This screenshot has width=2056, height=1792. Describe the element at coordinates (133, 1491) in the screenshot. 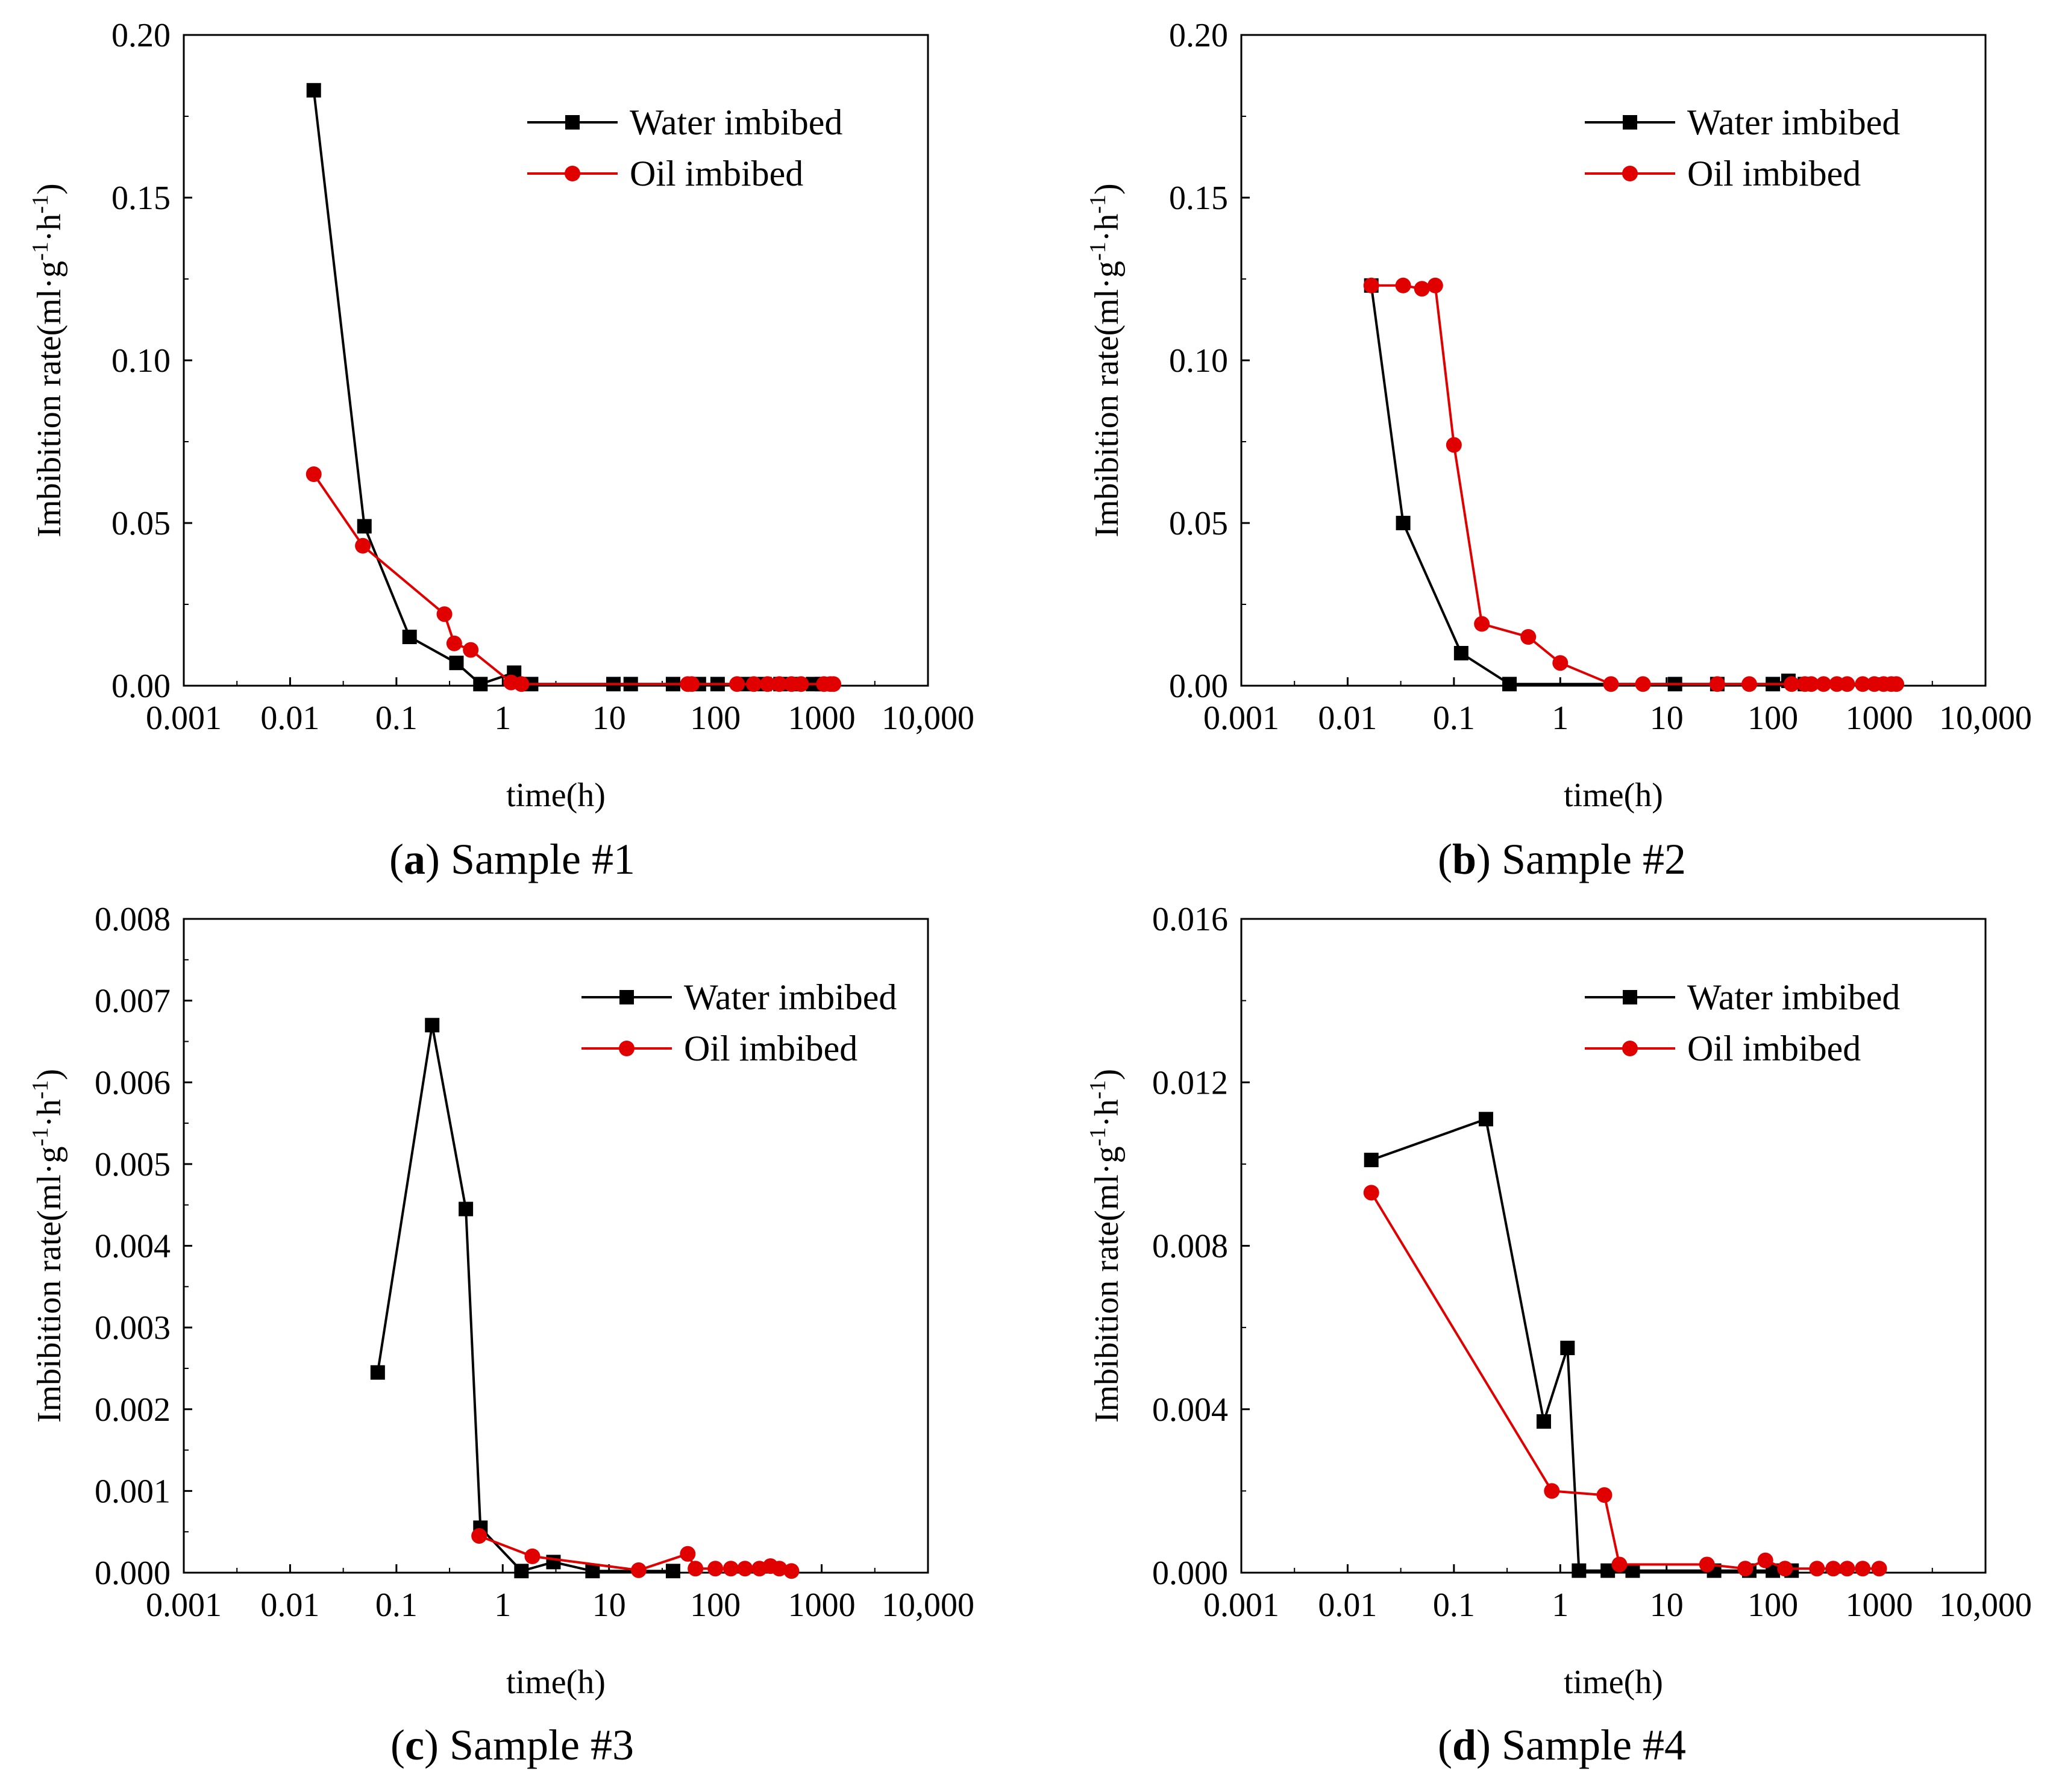

I see `y-tick-label: 0.001` at that location.